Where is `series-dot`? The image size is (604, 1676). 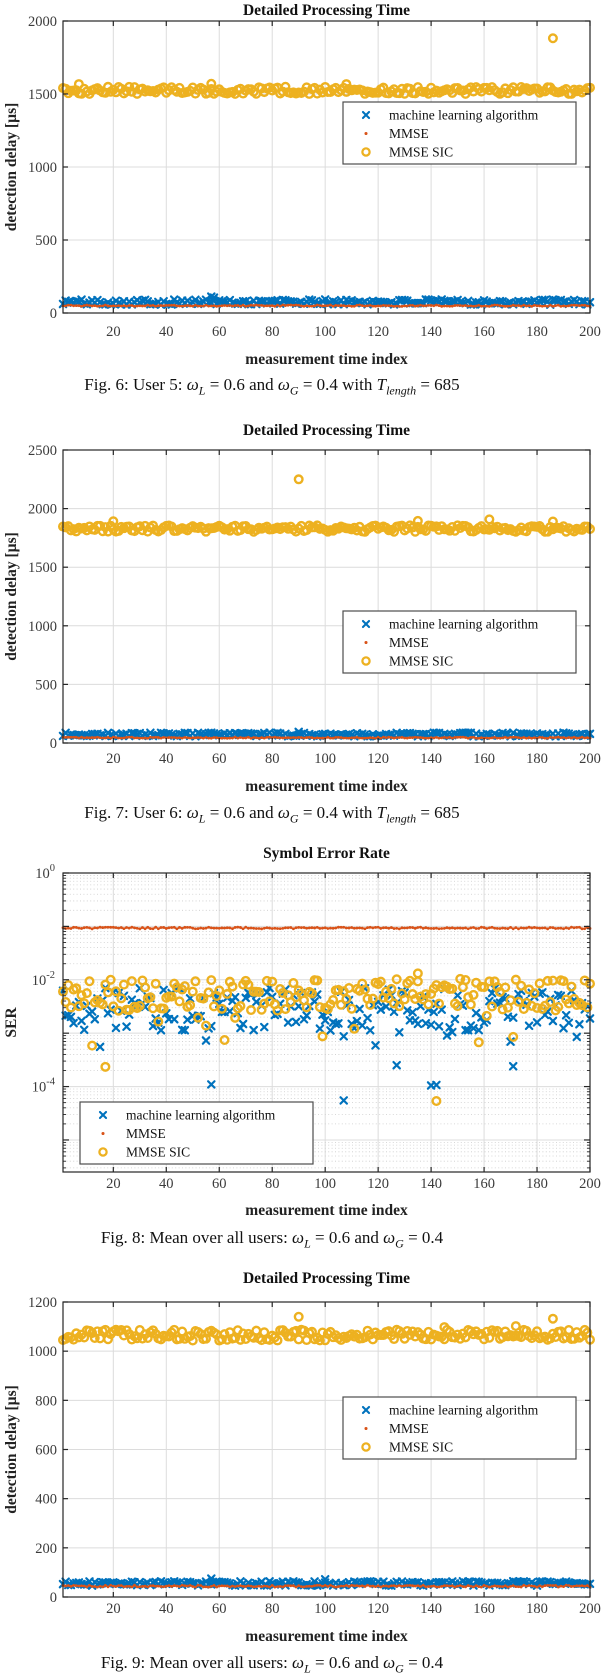 series-dot is located at coordinates (326, 737).